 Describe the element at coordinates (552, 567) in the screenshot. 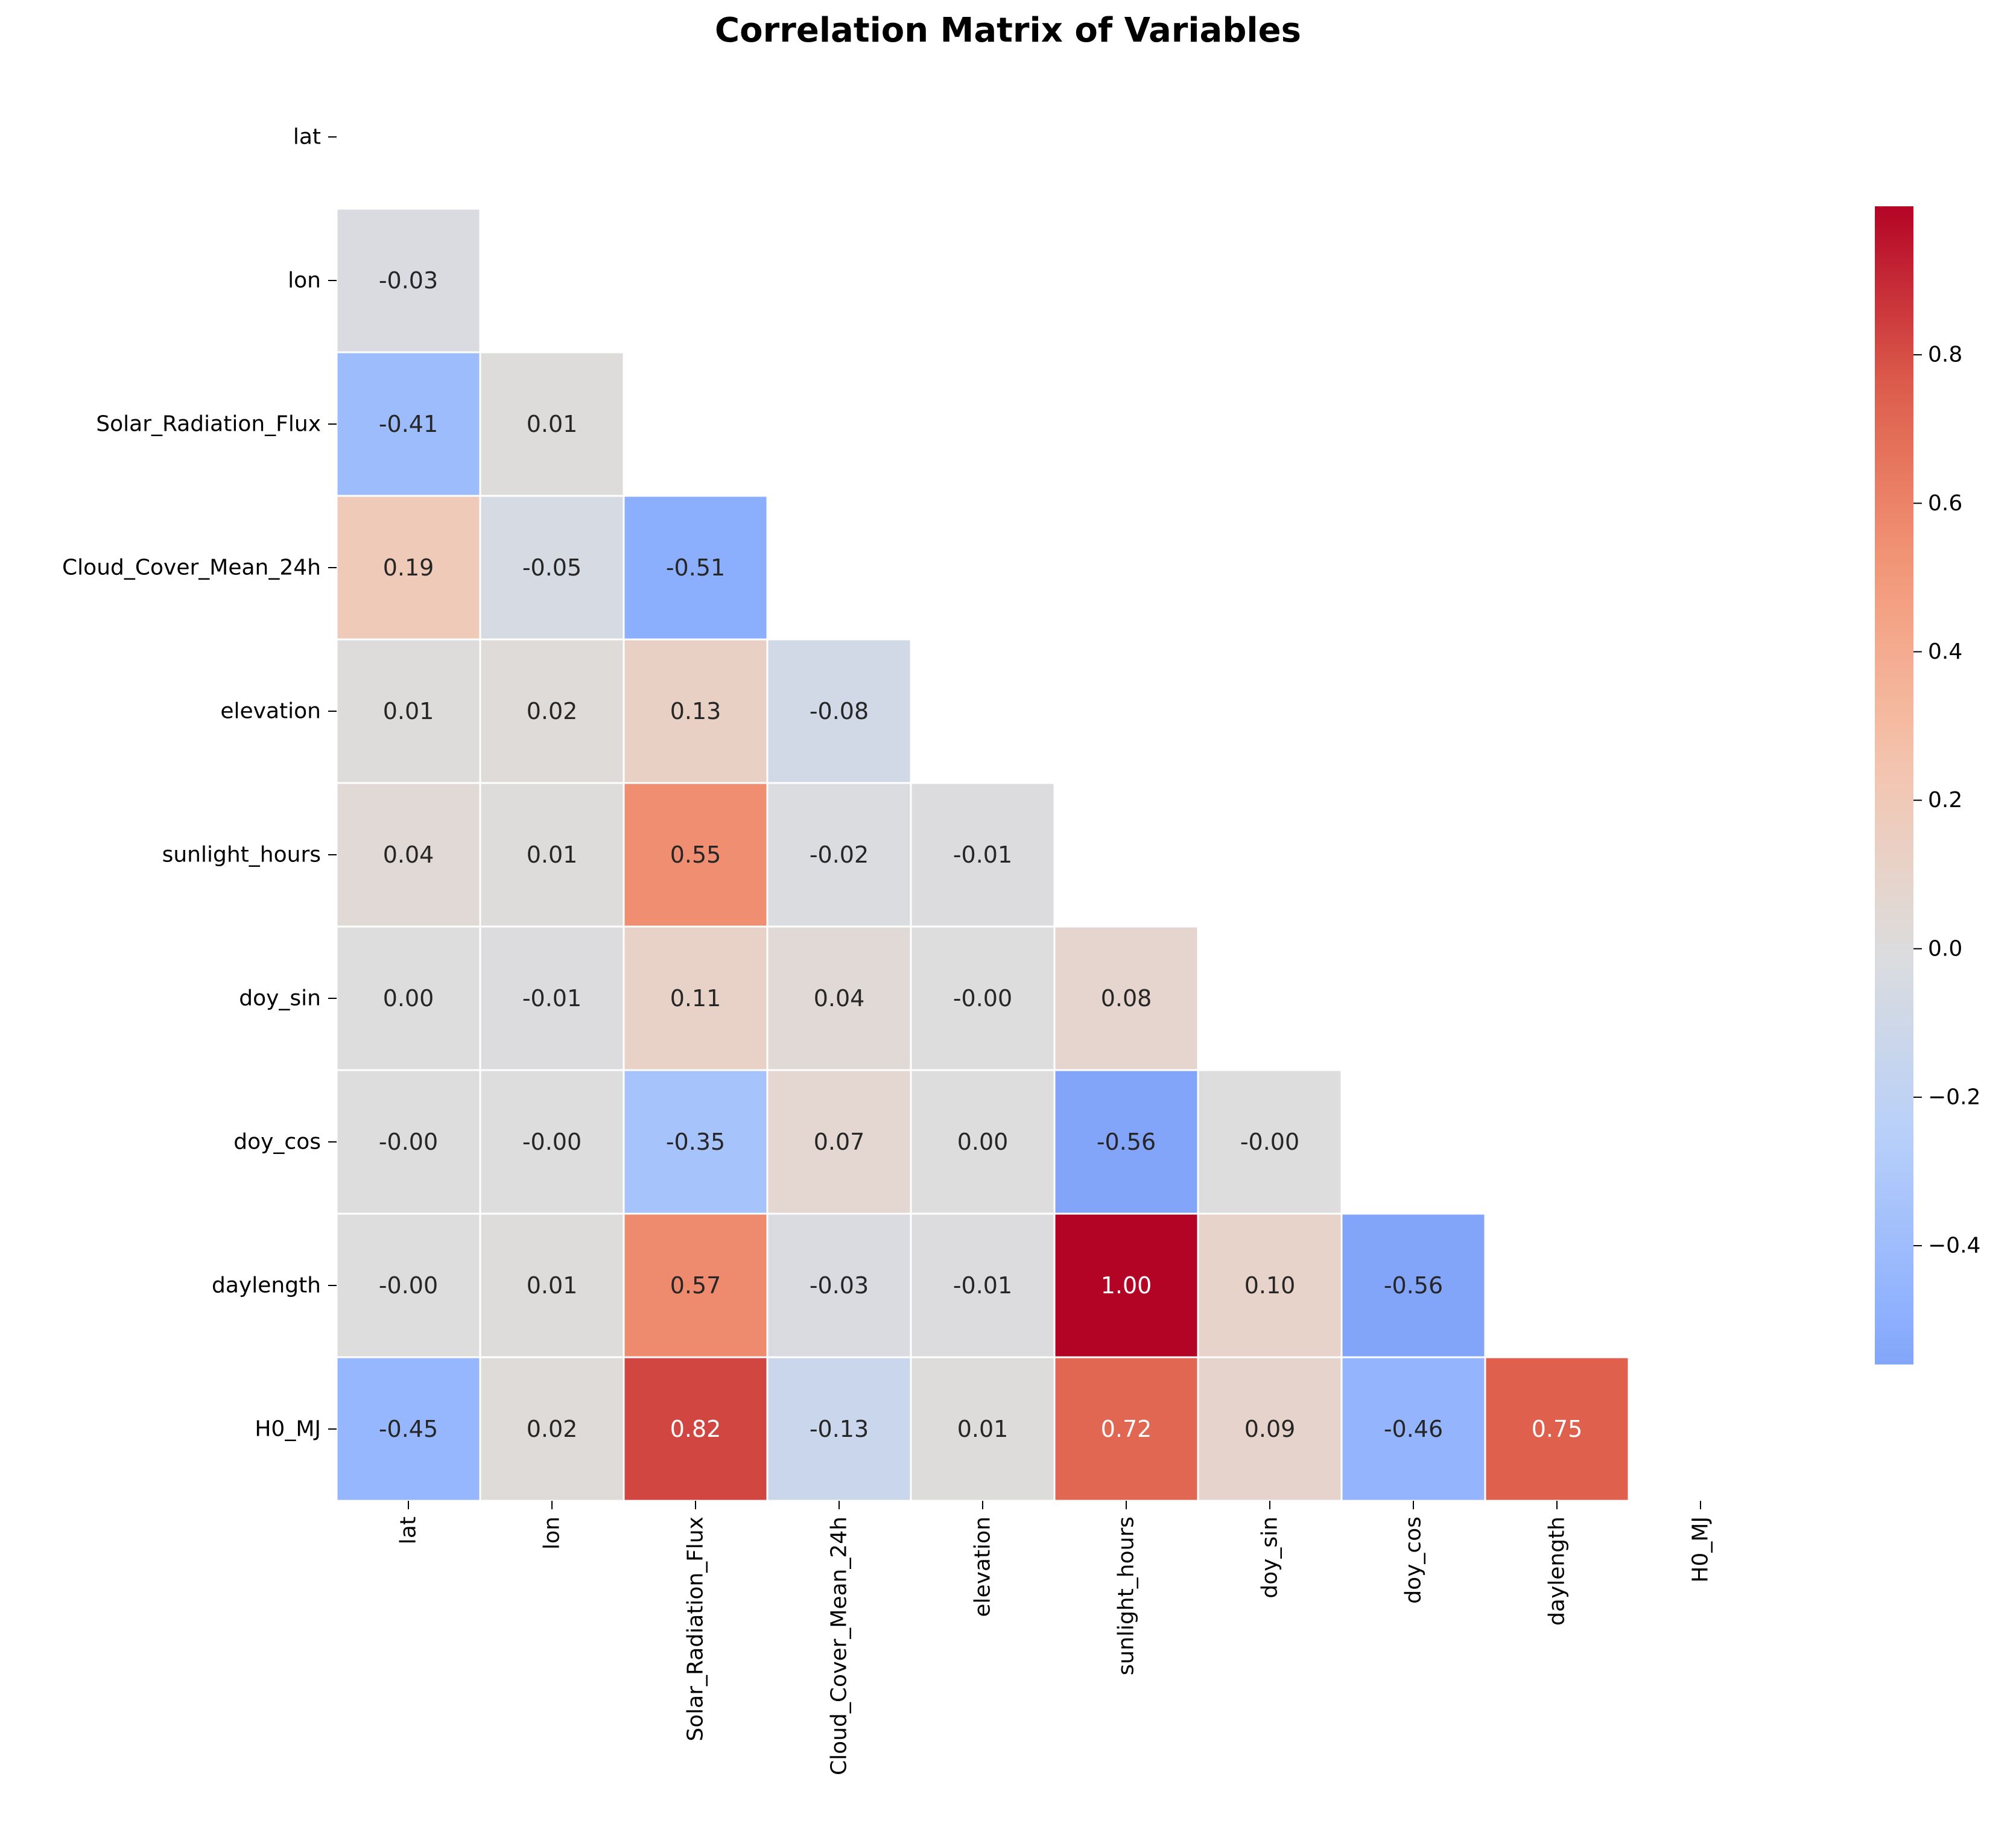

I see `cell-annotation: -0.05` at that location.